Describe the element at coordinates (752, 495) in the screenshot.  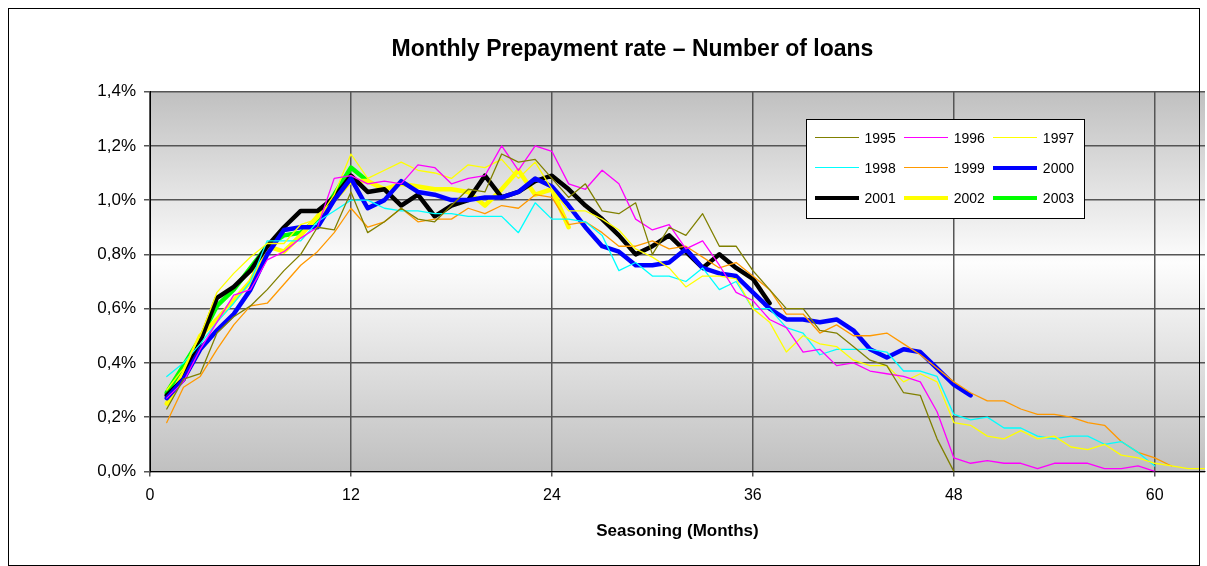
I see `x-tick-label: 36` at that location.